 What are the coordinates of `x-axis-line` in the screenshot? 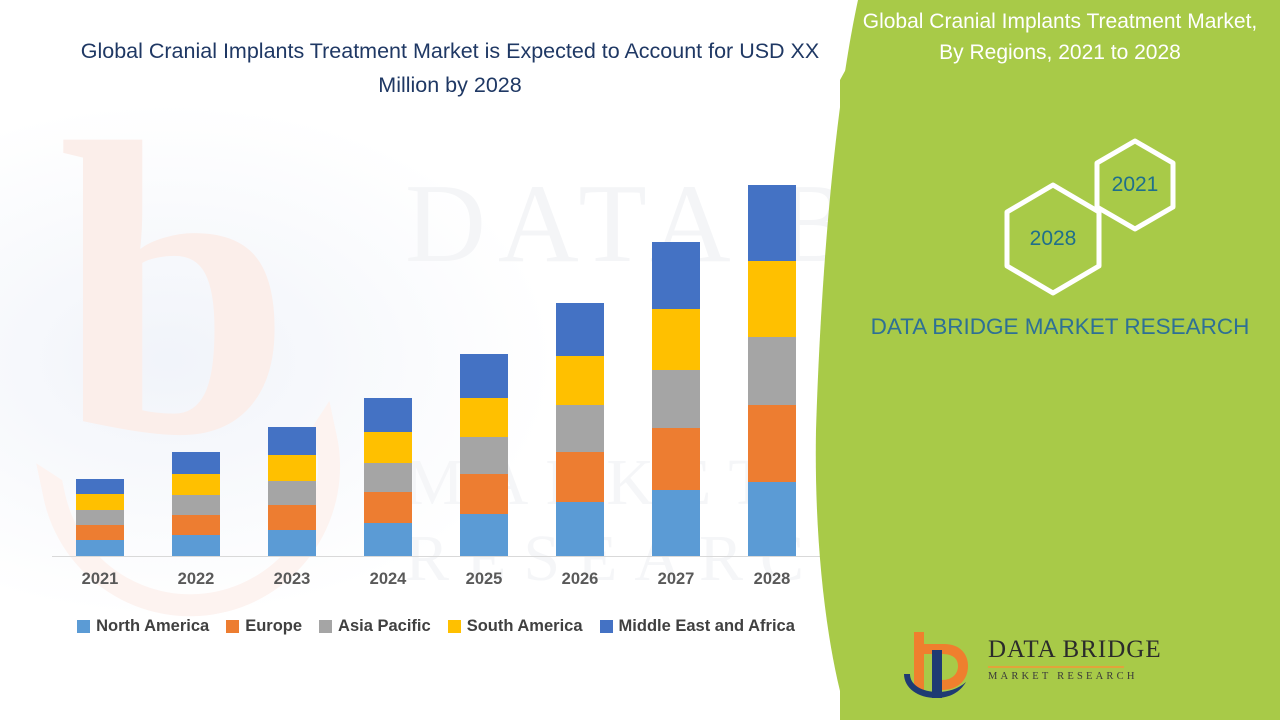 It's located at (436, 556).